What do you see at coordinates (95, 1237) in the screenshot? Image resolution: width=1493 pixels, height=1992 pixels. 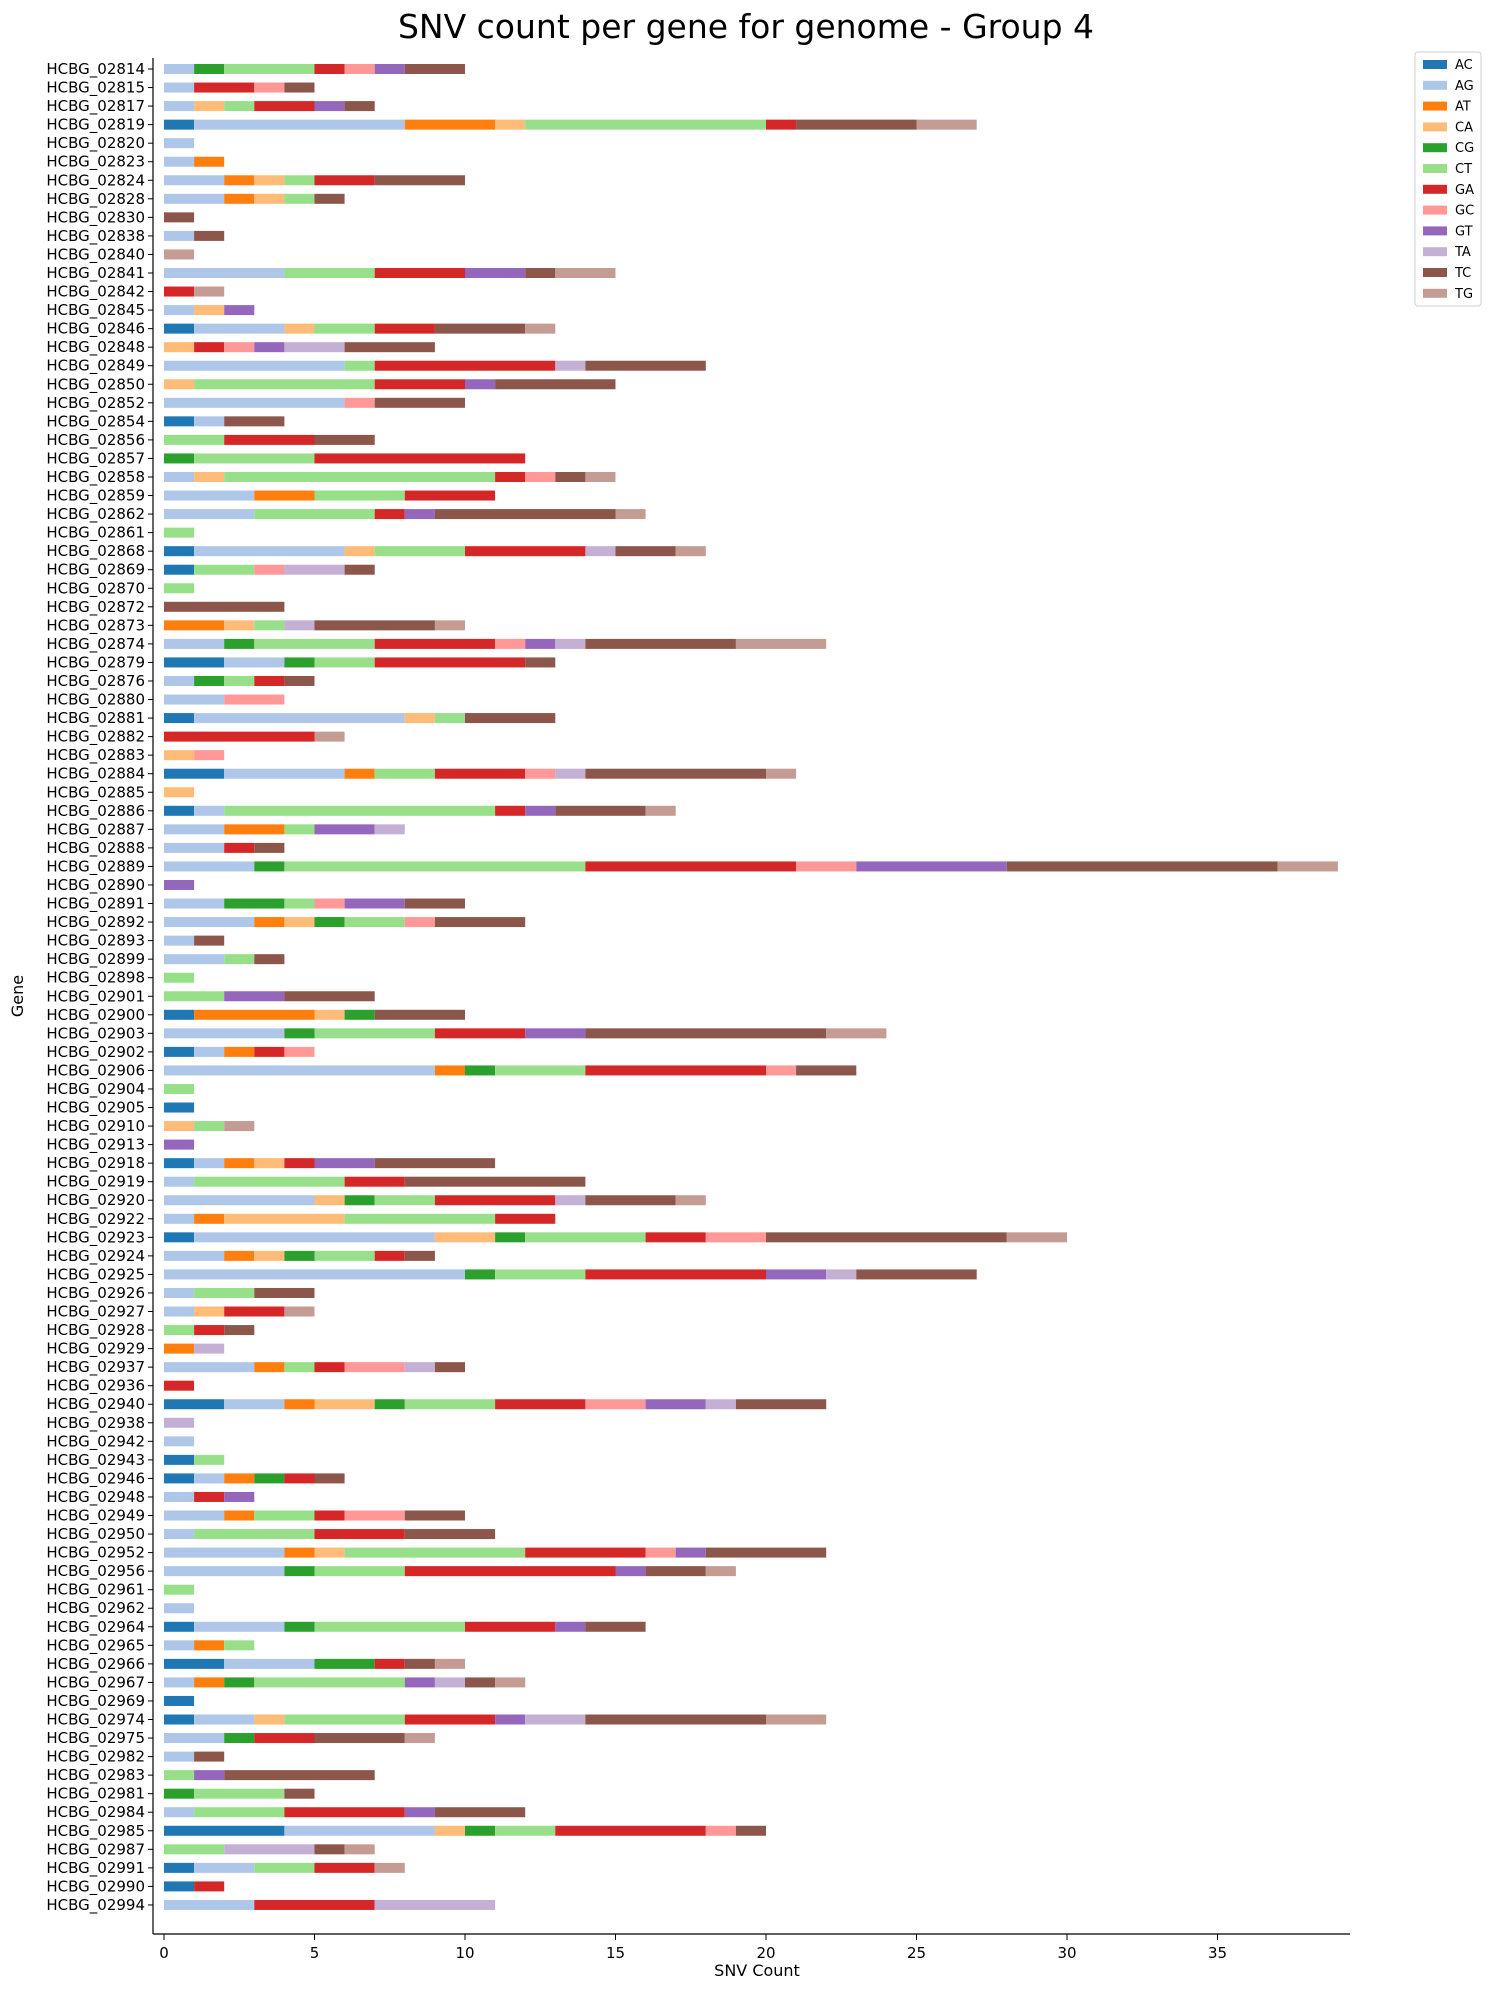 I see `y-tick-label: HCBG_02923` at bounding box center [95, 1237].